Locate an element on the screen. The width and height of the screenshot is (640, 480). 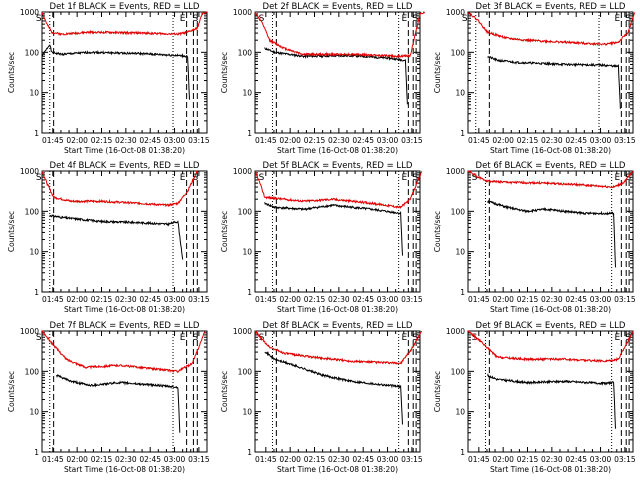
panel-title: Det 4f BLACK = Events, RED = LLD is located at coordinates (125, 166).